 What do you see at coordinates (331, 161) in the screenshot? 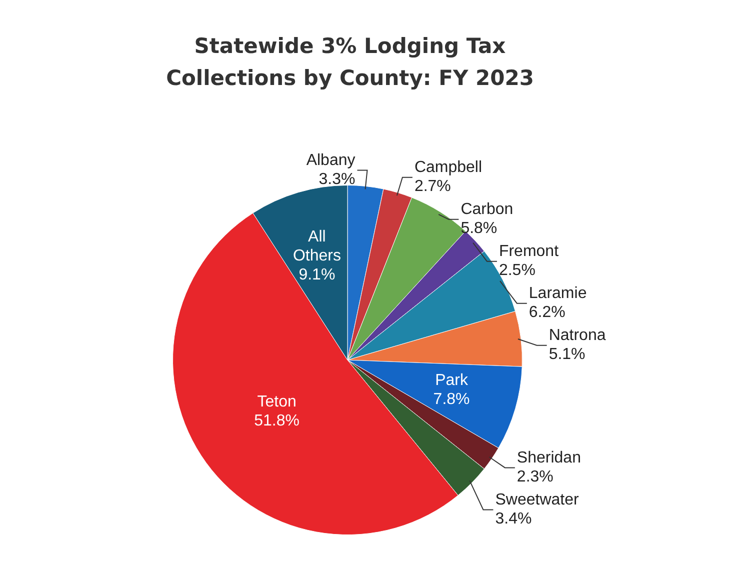
I see `slice-label: Albany` at bounding box center [331, 161].